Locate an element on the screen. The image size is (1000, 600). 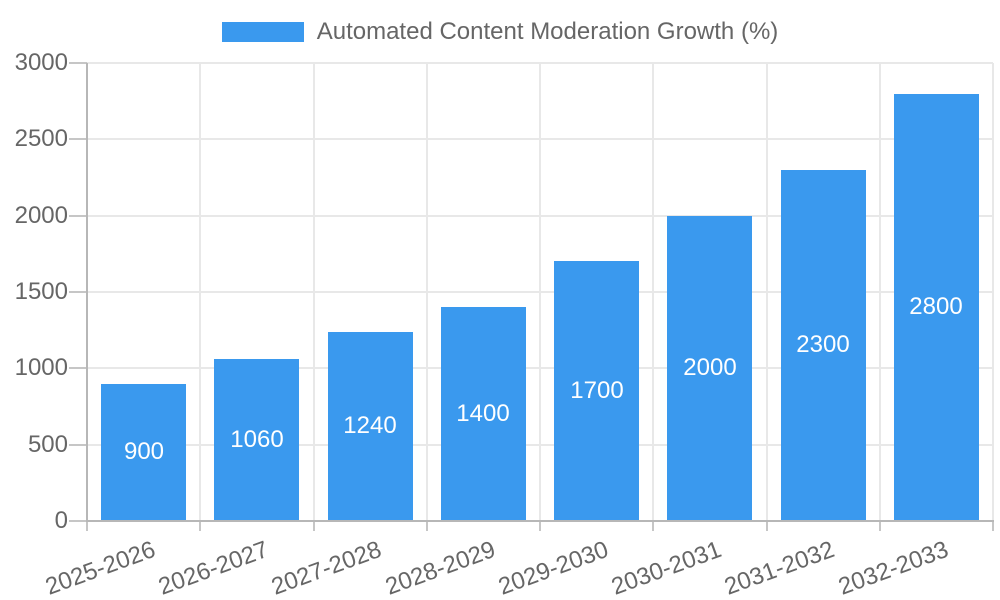
x-axis-tick-label: 2030-2031 is located at coordinates (667, 568).